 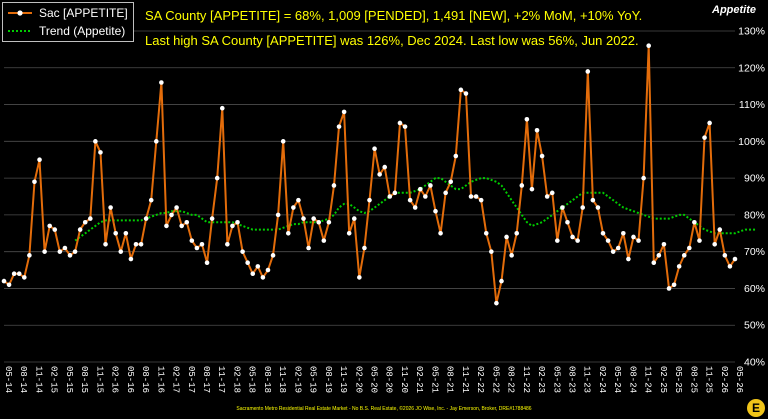 I want to click on x-tick-label: 05-16, so click(x=130, y=379).